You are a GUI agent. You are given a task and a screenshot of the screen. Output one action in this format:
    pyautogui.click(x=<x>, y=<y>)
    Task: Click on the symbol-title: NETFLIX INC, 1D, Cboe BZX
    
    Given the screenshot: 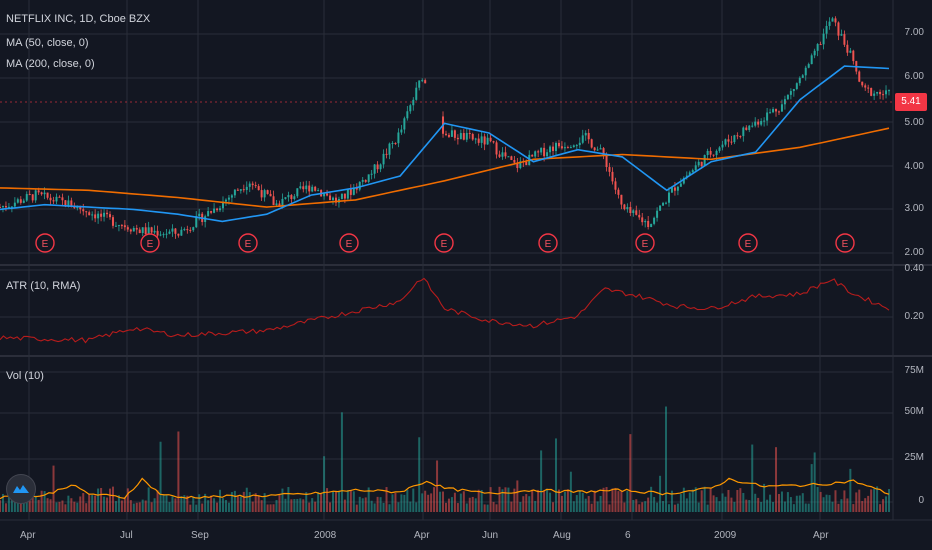 What is the action you would take?
    pyautogui.click(x=78, y=19)
    